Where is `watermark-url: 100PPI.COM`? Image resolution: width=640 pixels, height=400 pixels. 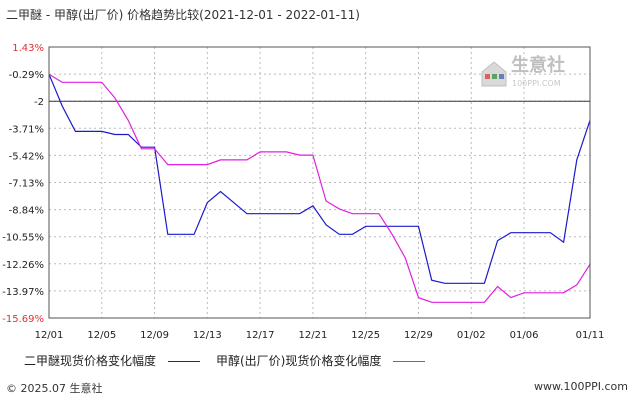 watermark-url: 100PPI.COM is located at coordinates (536, 83).